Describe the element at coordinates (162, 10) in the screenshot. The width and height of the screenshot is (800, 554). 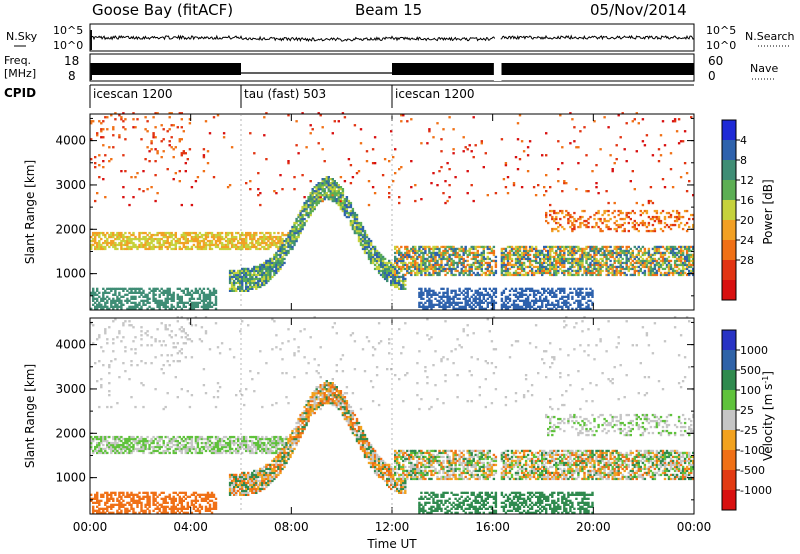
I see `site-title: Goose Bay (fitACF)` at that location.